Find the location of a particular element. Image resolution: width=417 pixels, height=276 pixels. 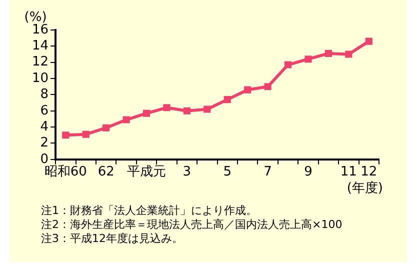

x-tick-label: 平成元 is located at coordinates (146, 172).